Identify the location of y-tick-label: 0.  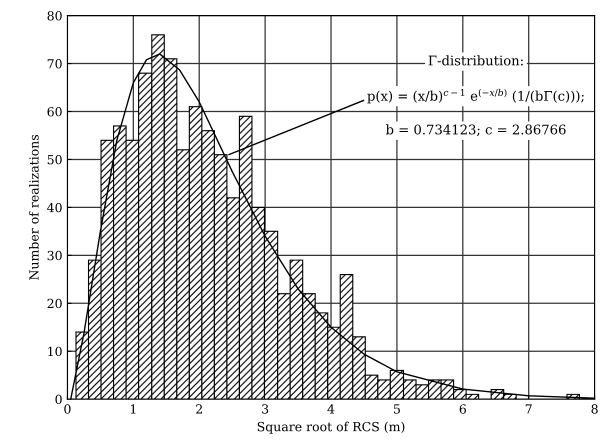
(58, 399).